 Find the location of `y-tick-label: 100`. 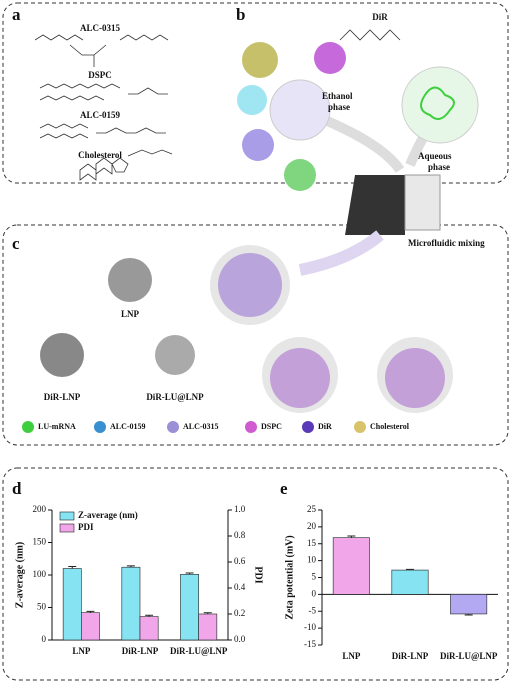

y-tick-label: 100 is located at coordinates (40, 574).